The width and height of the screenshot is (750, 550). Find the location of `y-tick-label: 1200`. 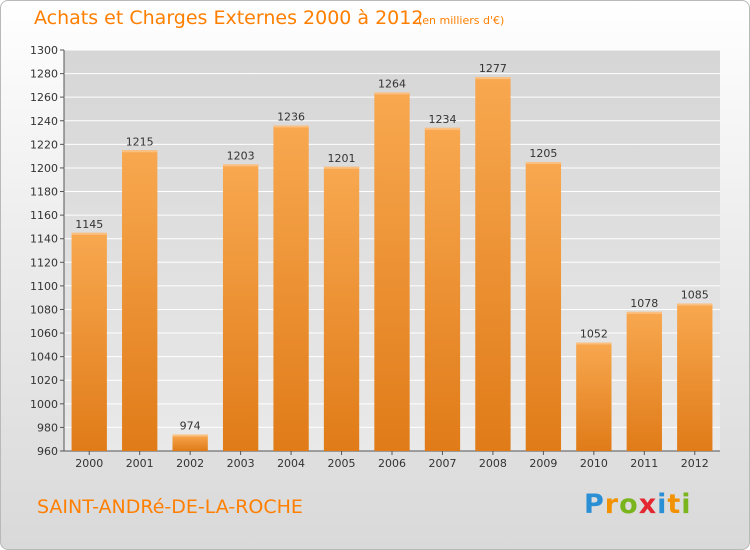

y-tick-label: 1200 is located at coordinates (44, 168).